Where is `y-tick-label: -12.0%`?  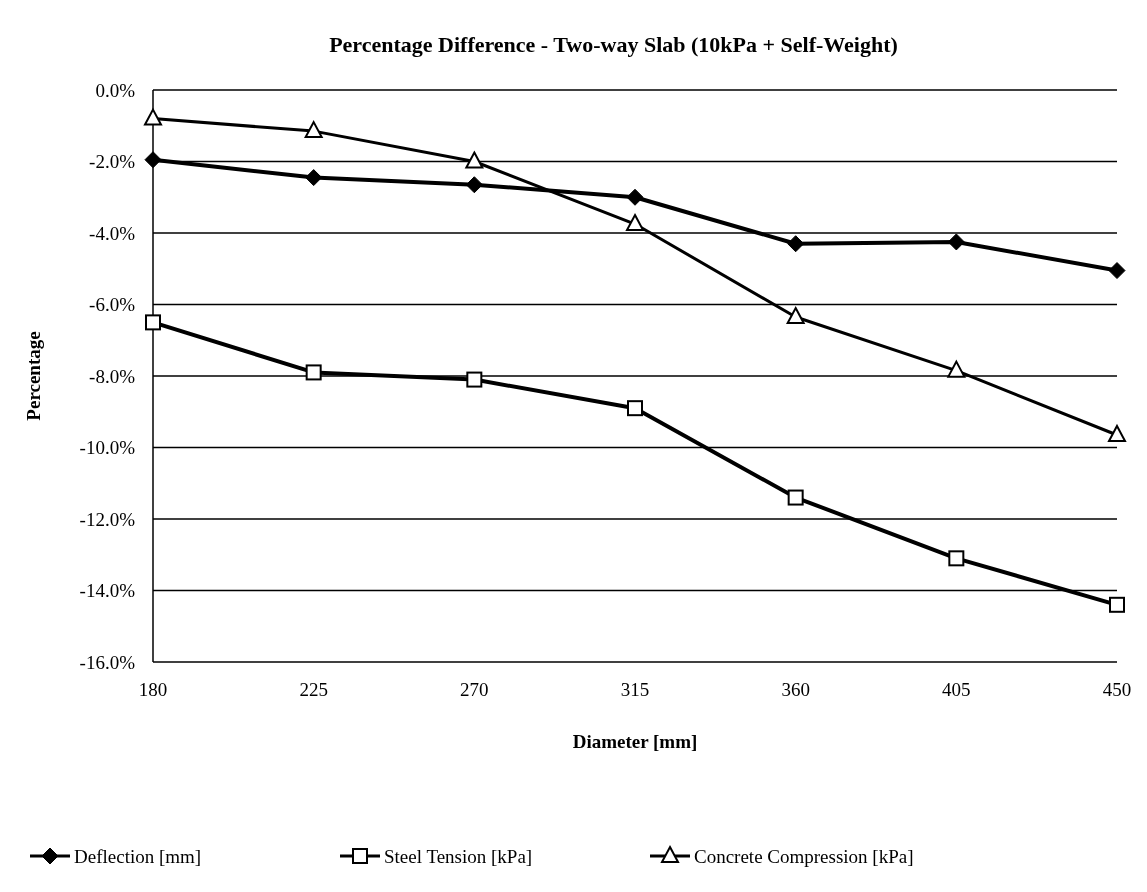 y-tick-label: -12.0% is located at coordinates (107, 519).